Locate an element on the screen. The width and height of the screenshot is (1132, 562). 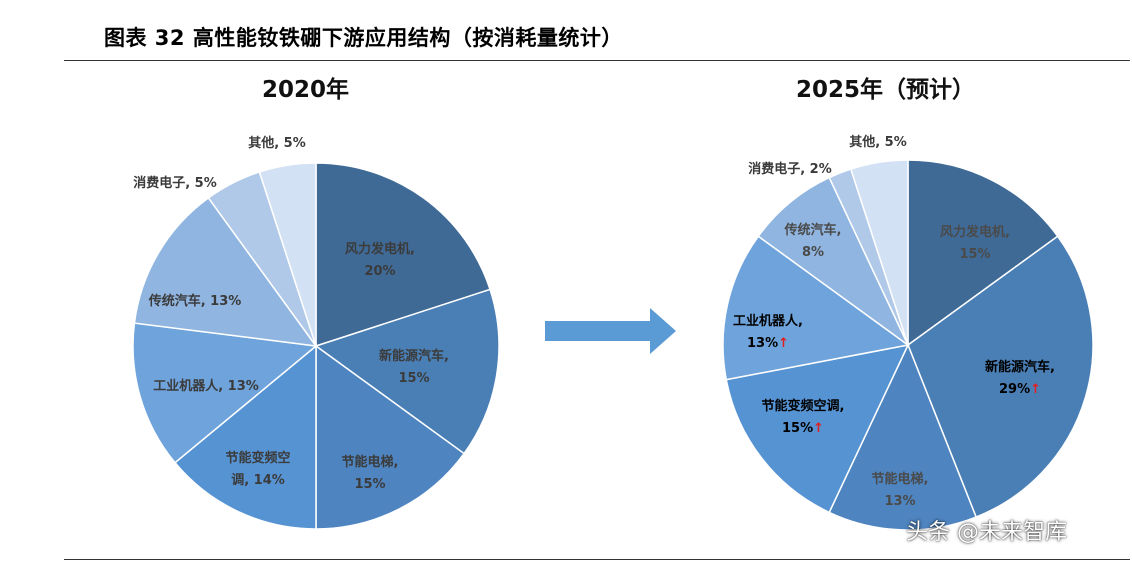
slice-label: 工业机器人, 13% is located at coordinates (206, 386).